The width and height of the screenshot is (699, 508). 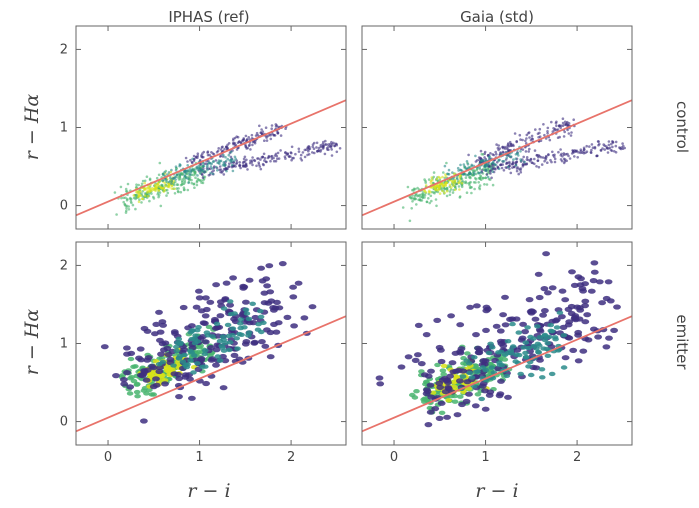 I want to click on x-tick-label: 2, so click(x=291, y=457).